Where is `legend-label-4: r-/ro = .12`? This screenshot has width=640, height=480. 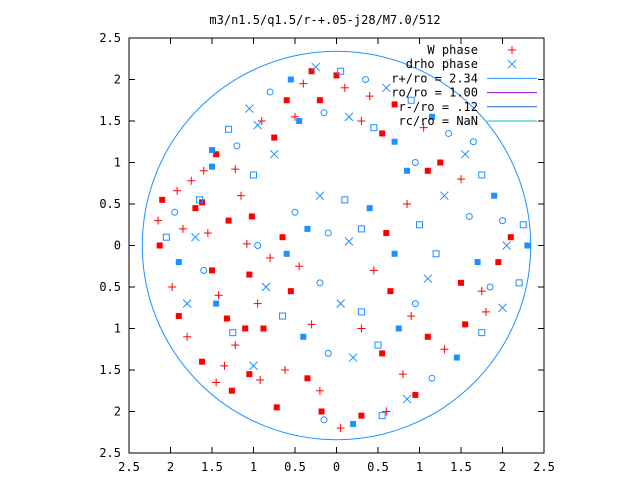 legend-label-4: r-/ro = .12 is located at coordinates (438, 107).